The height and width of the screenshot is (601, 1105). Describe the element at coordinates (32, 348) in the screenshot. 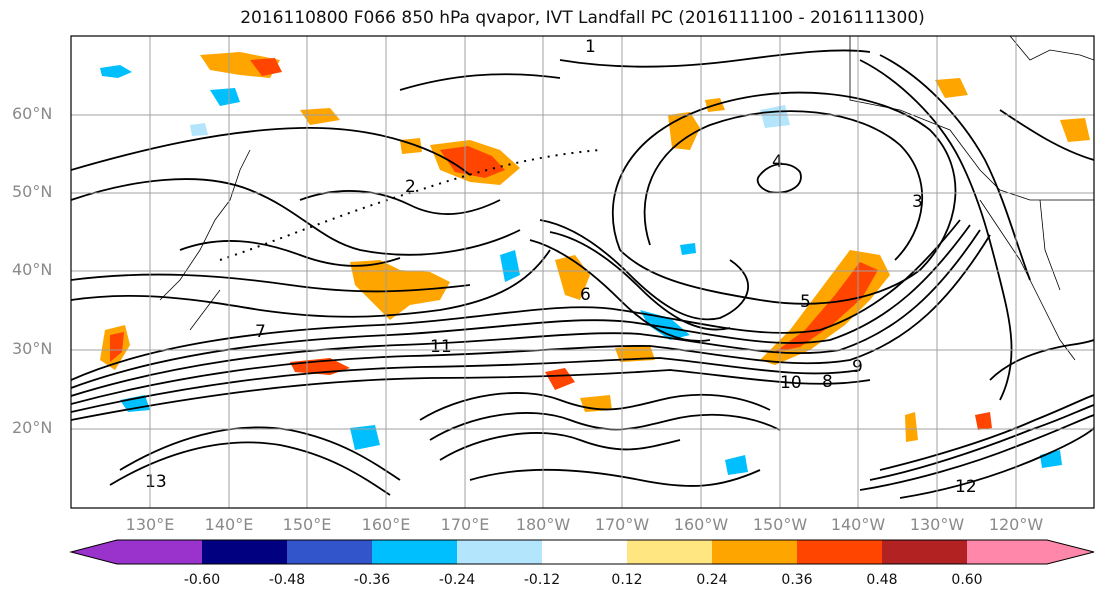

I see `lat-label-30n: 30°N` at that location.